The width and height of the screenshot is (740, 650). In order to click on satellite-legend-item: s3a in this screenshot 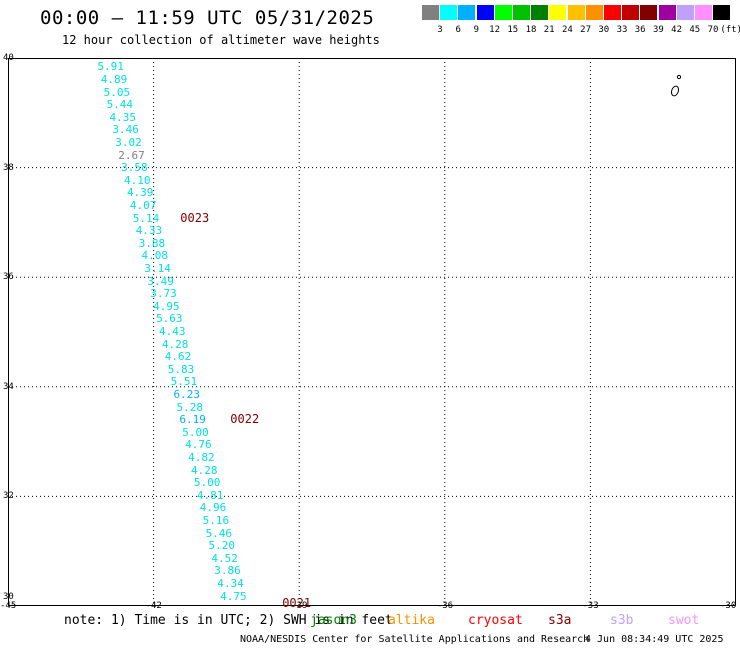, I will do `click(560, 620)`.